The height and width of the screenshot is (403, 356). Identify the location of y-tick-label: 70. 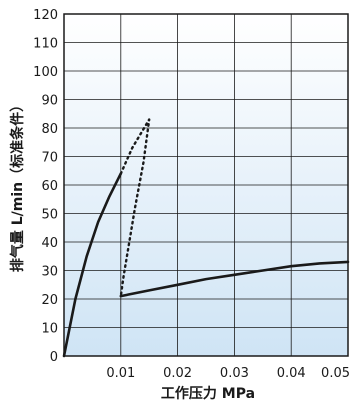
(49, 158).